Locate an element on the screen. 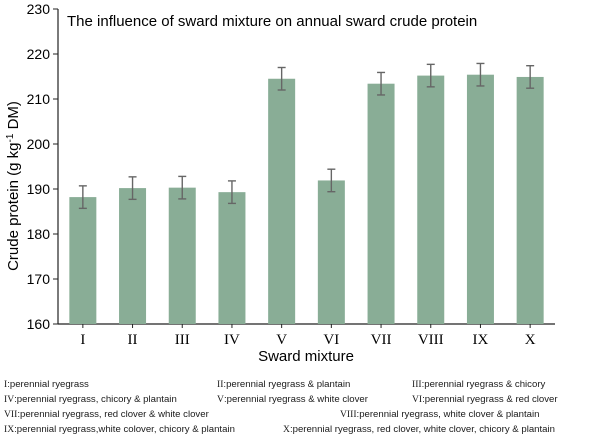 Image resolution: width=600 pixels, height=439 pixels. x-tick-label: V is located at coordinates (281, 340).